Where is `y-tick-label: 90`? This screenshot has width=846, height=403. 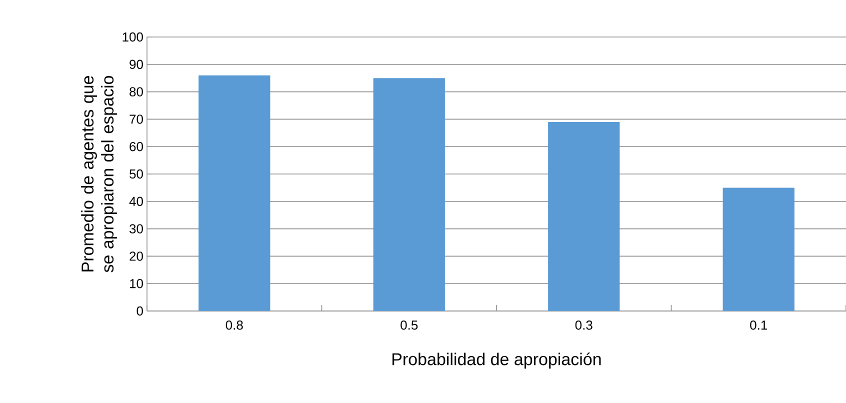
y-tick-label: 90 is located at coordinates (136, 64).